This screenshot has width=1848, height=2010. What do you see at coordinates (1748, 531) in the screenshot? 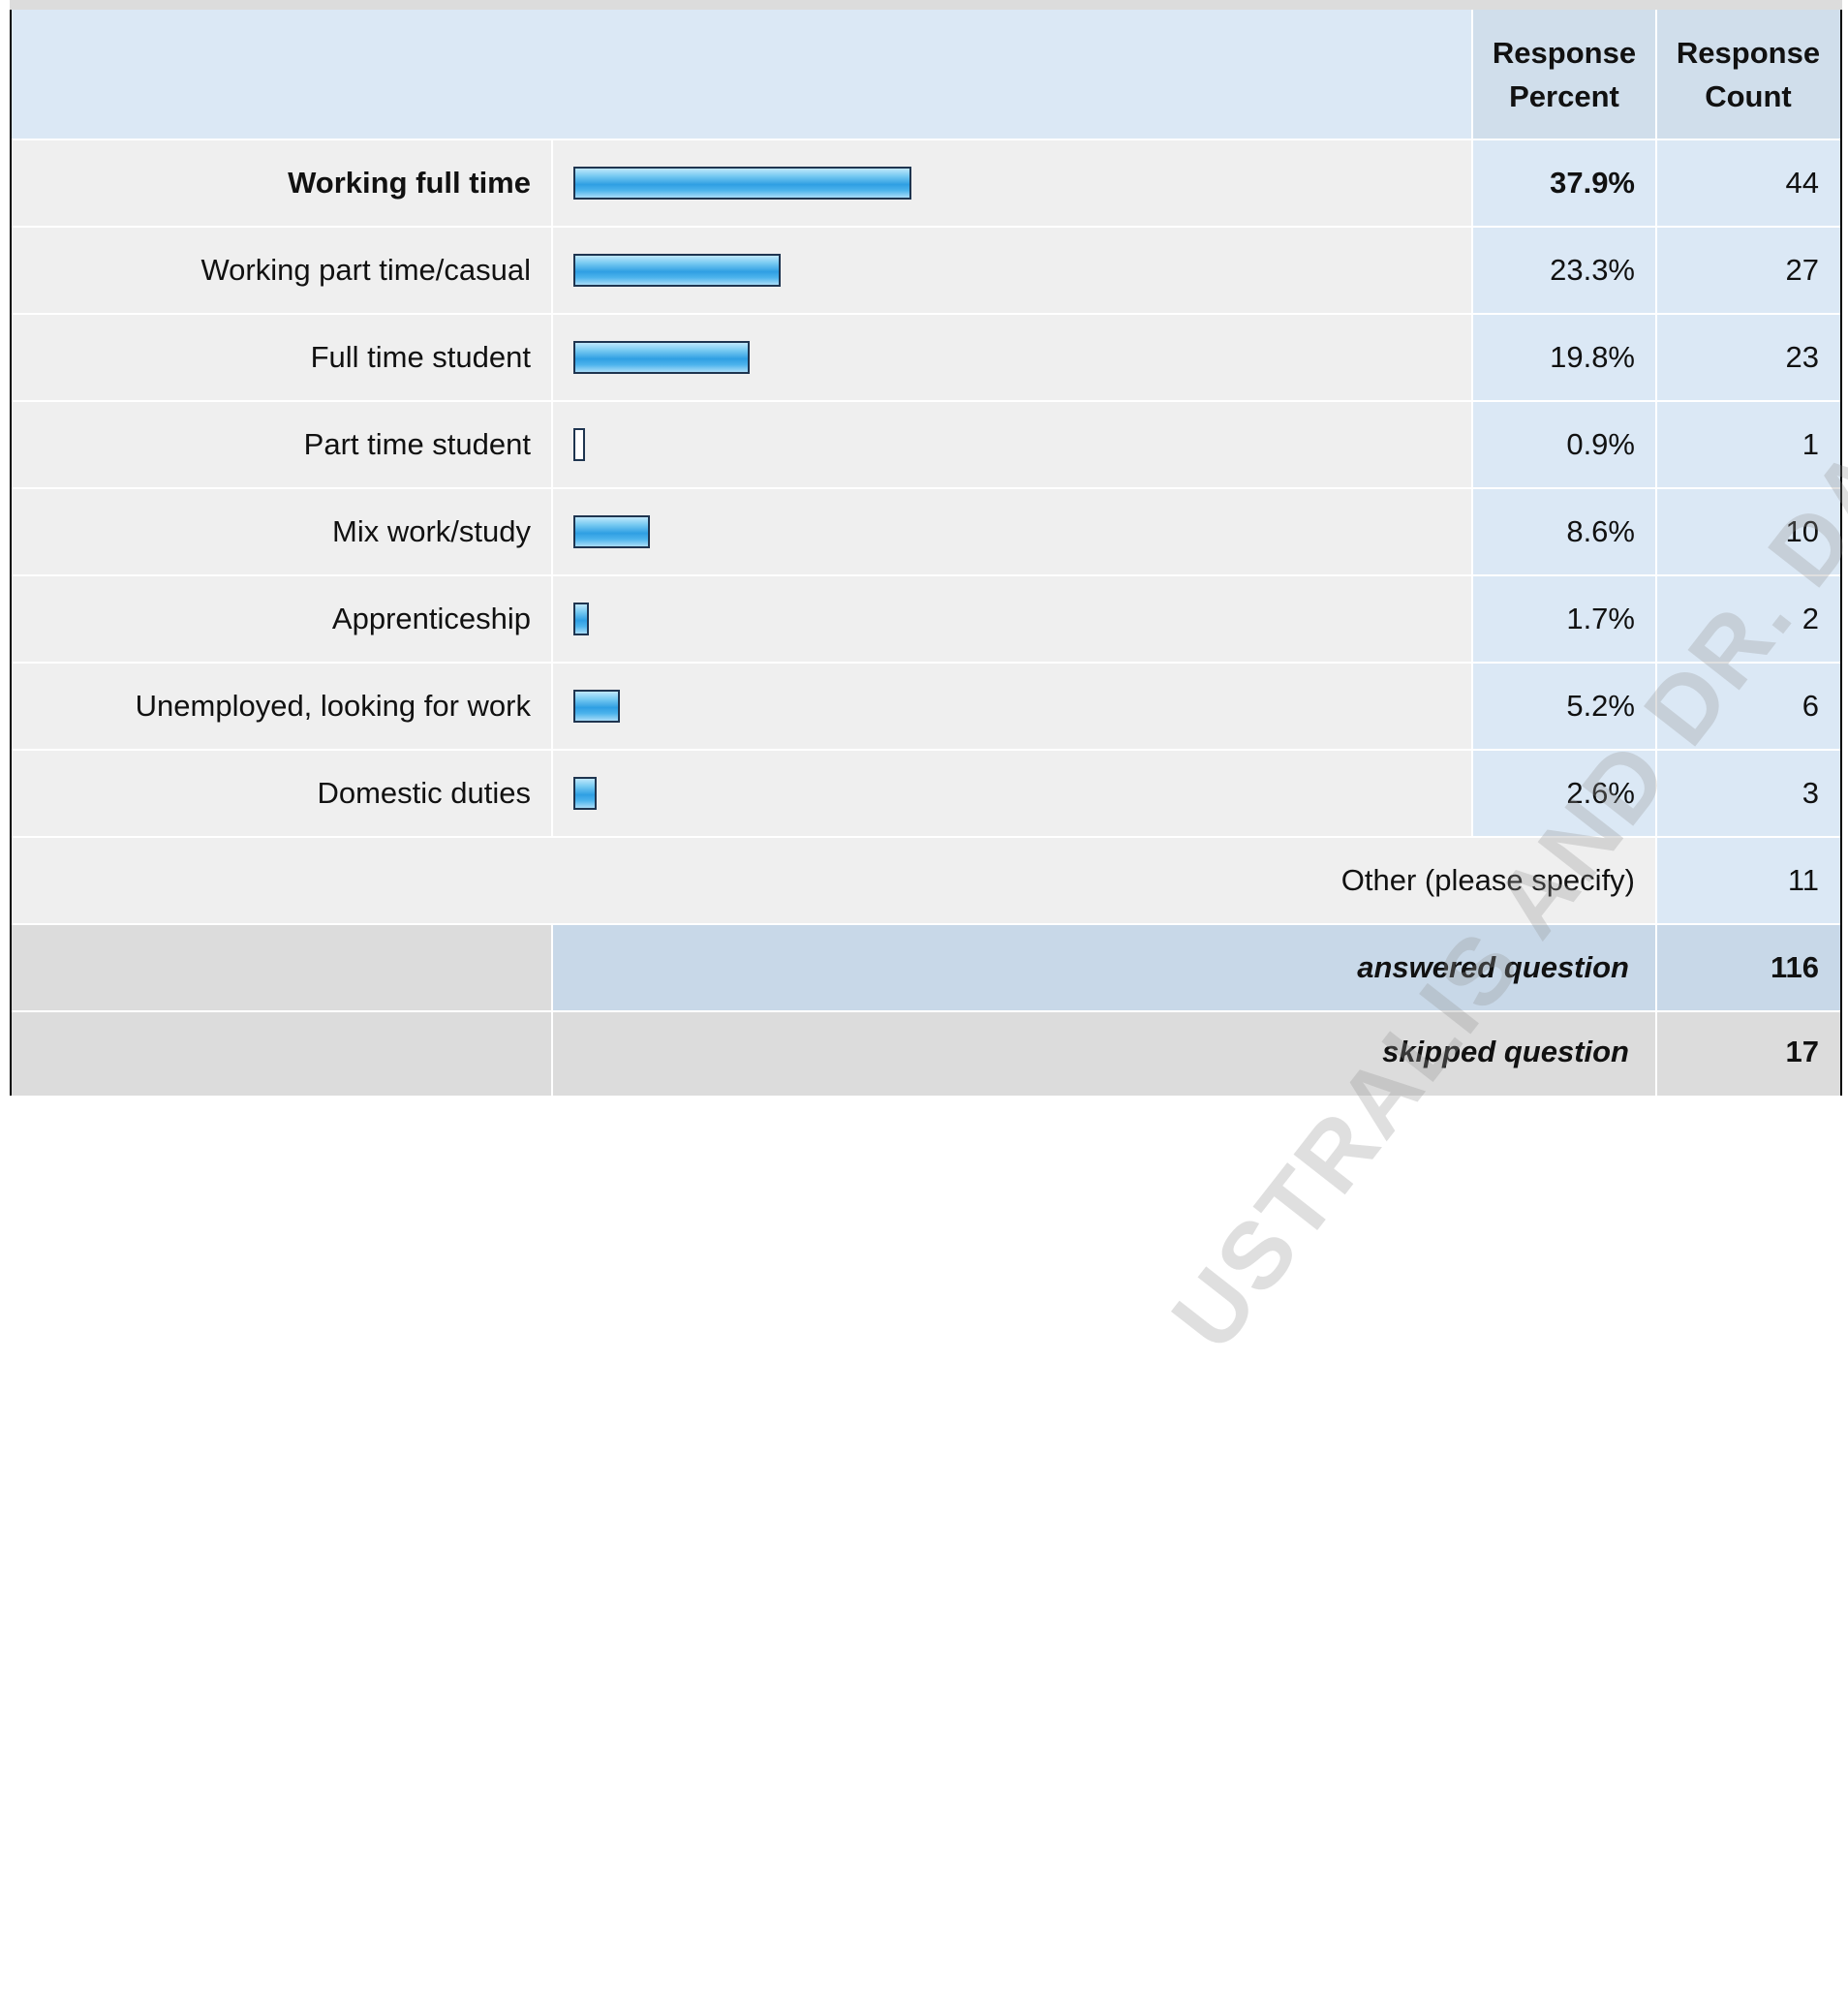
I see `row-count: 10` at bounding box center [1748, 531].